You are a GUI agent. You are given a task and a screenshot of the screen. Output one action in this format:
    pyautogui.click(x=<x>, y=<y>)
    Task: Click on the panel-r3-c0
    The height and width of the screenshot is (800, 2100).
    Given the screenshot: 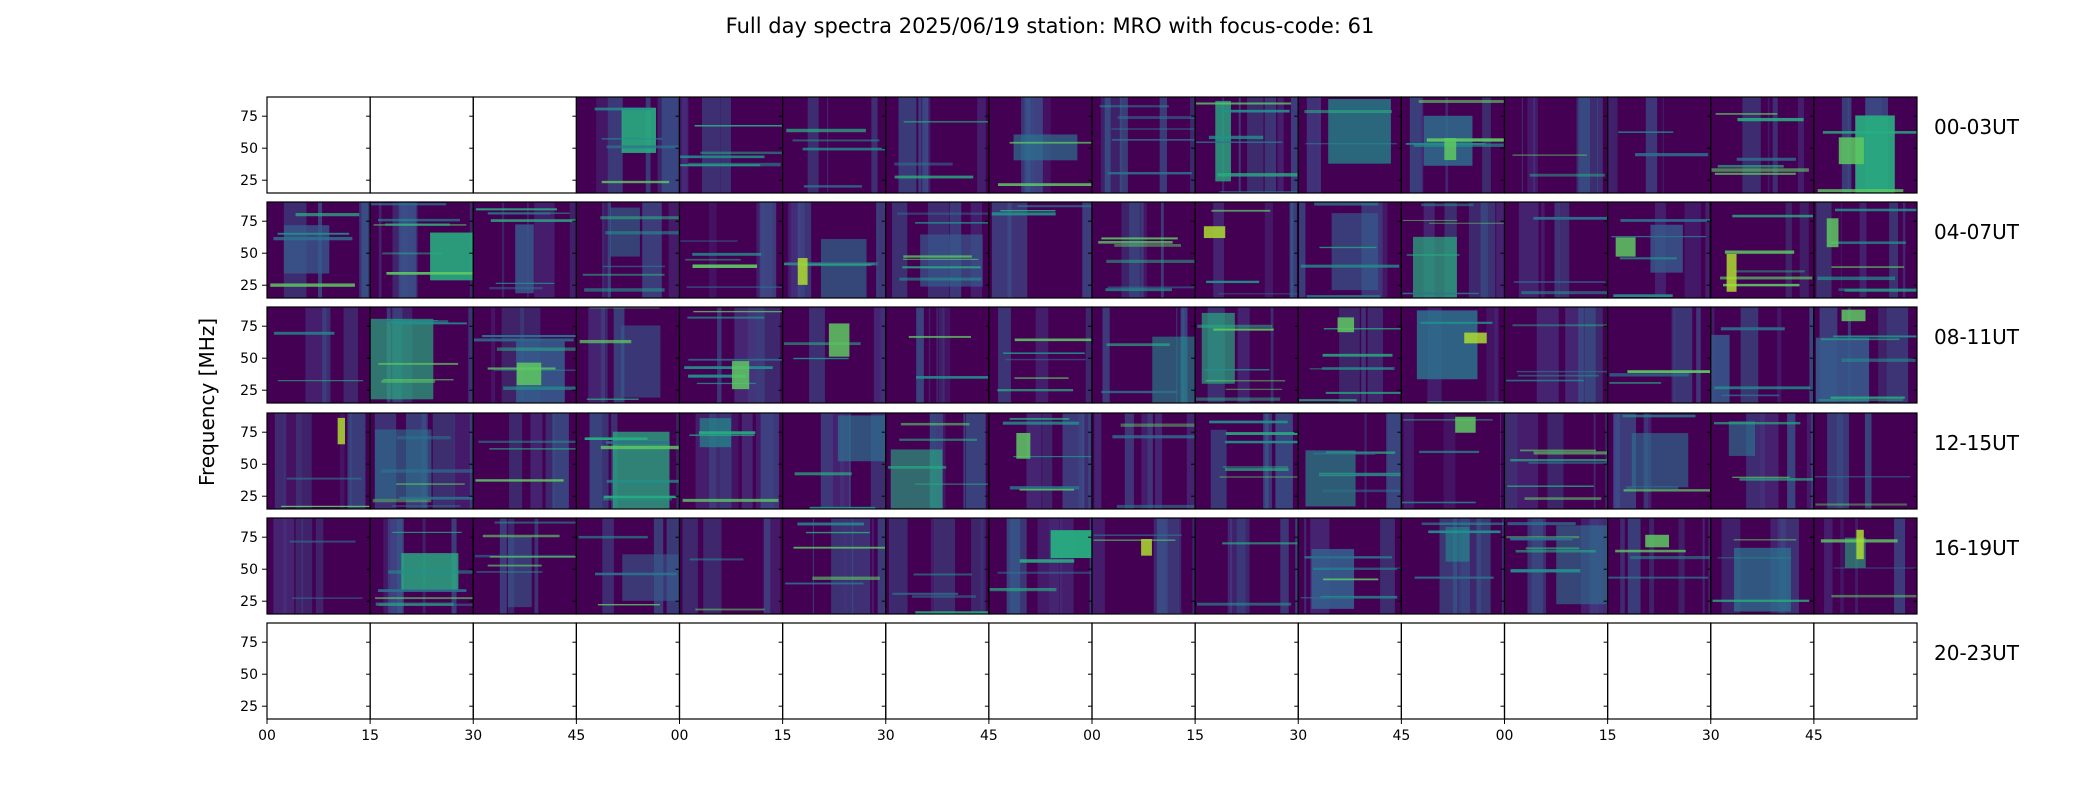 What is the action you would take?
    pyautogui.click(x=318, y=461)
    